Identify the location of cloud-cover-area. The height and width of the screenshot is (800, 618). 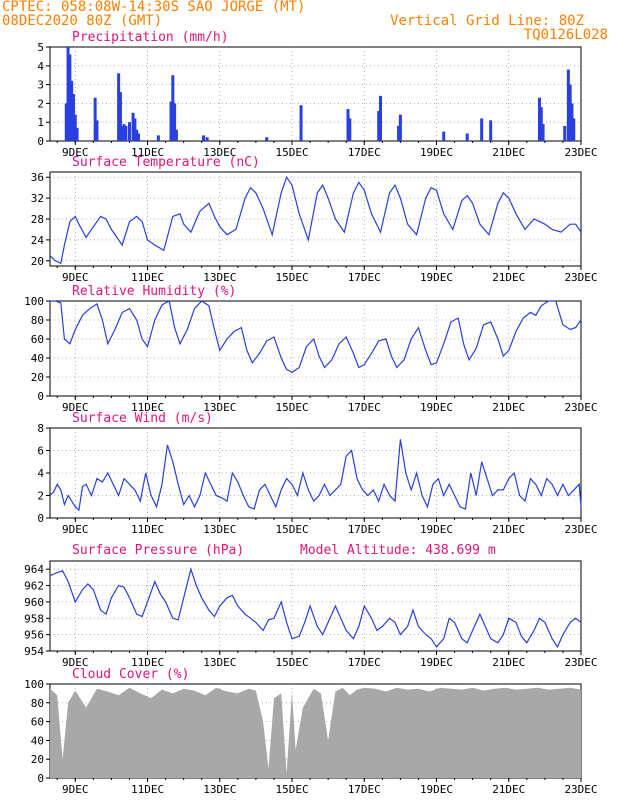
(315, 732).